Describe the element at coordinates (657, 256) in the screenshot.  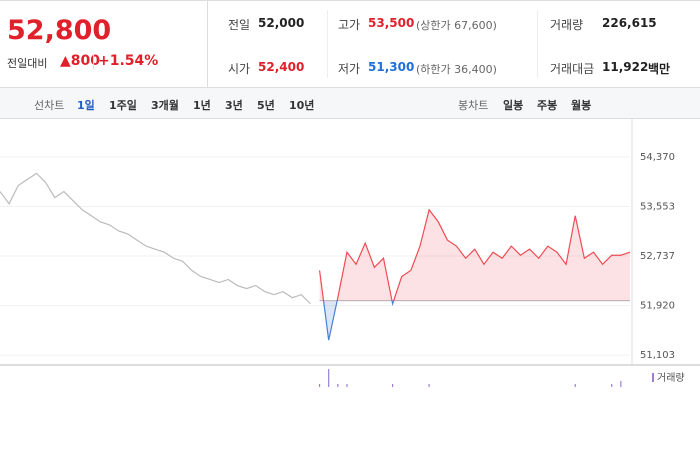
I see `y-tick-label: 52,737` at that location.